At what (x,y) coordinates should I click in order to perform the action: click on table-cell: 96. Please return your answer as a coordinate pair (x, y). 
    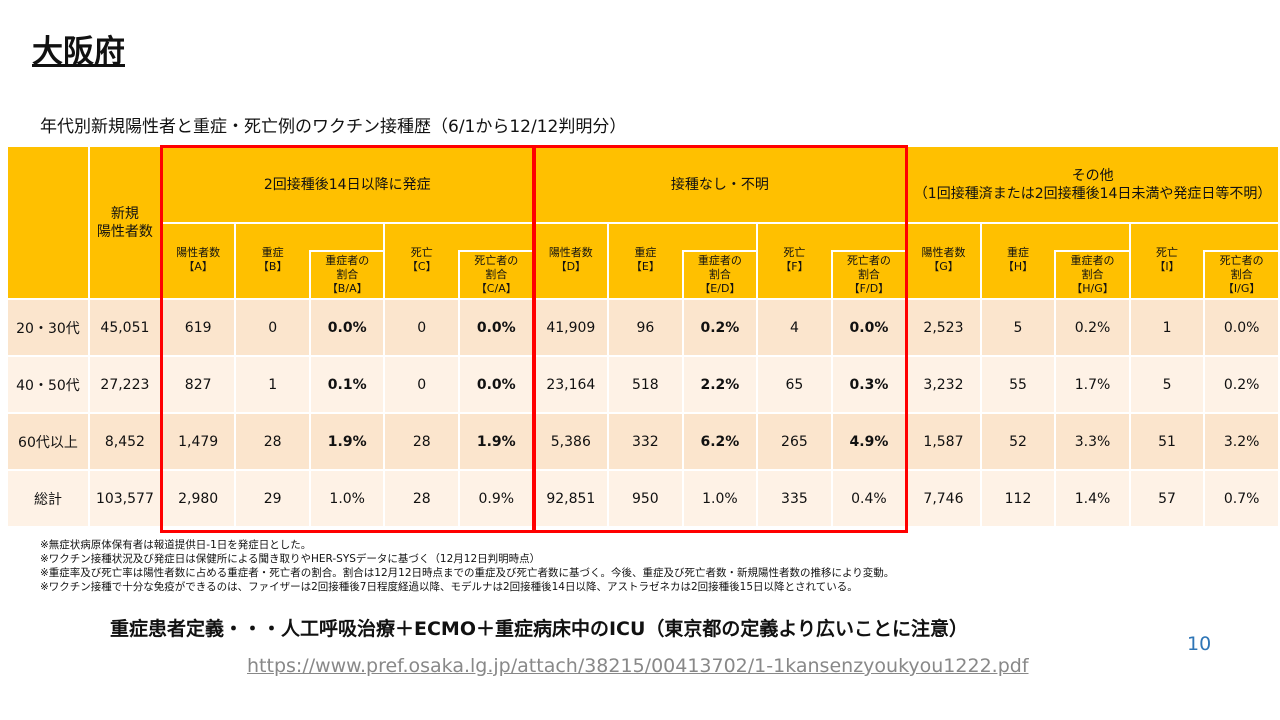
    Looking at the image, I should click on (645, 327).